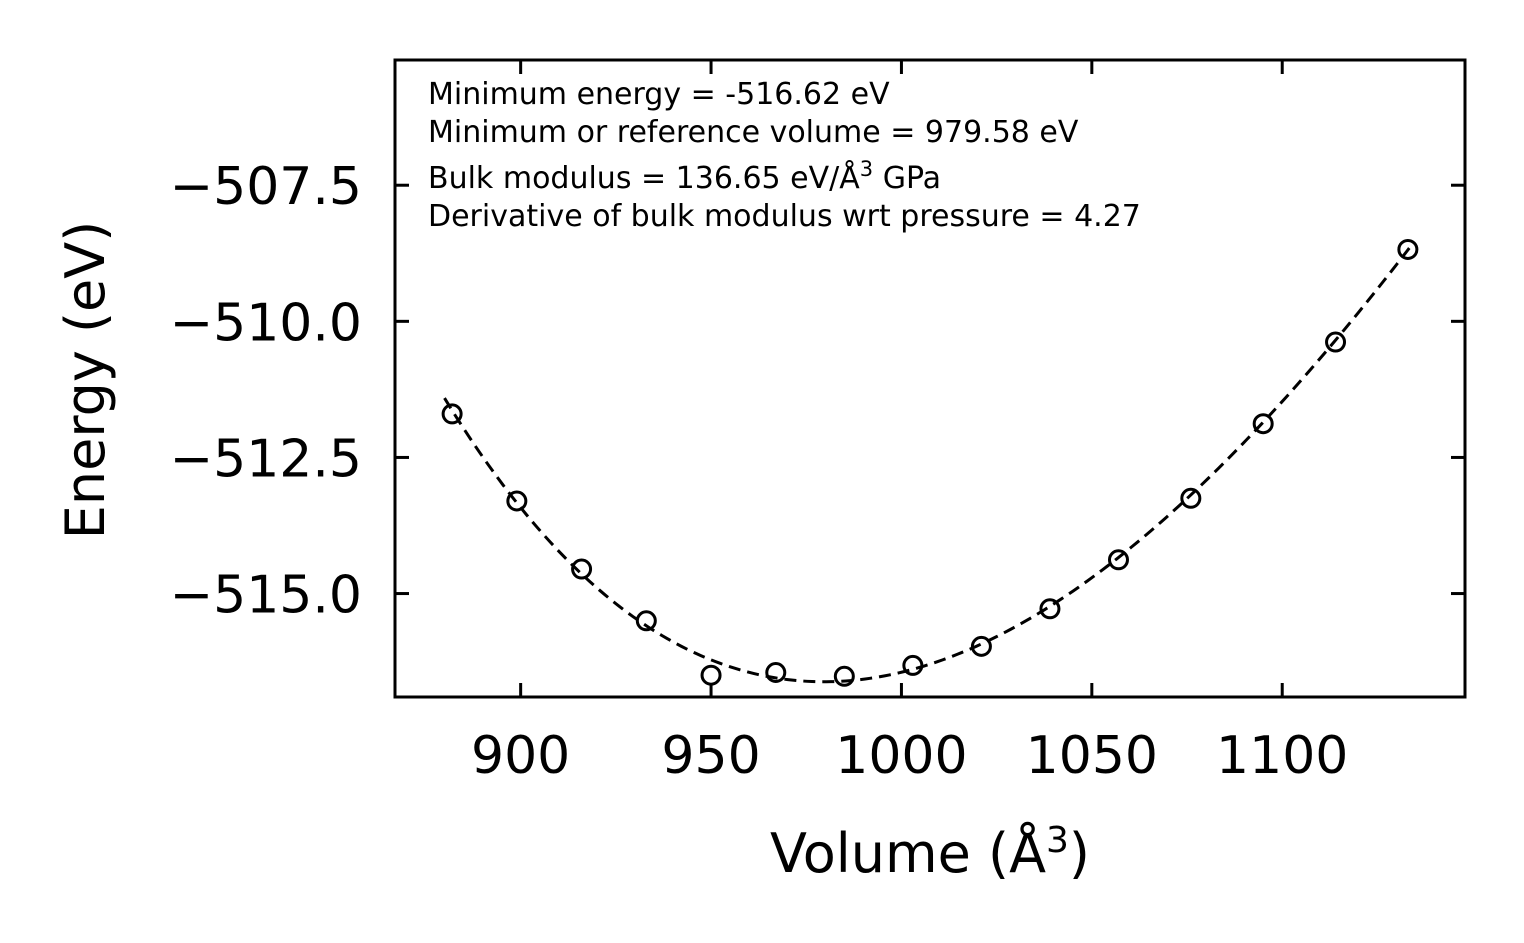 The height and width of the screenshot is (943, 1524). What do you see at coordinates (266, 187) in the screenshot?
I see `y-tick-label: −507.5` at bounding box center [266, 187].